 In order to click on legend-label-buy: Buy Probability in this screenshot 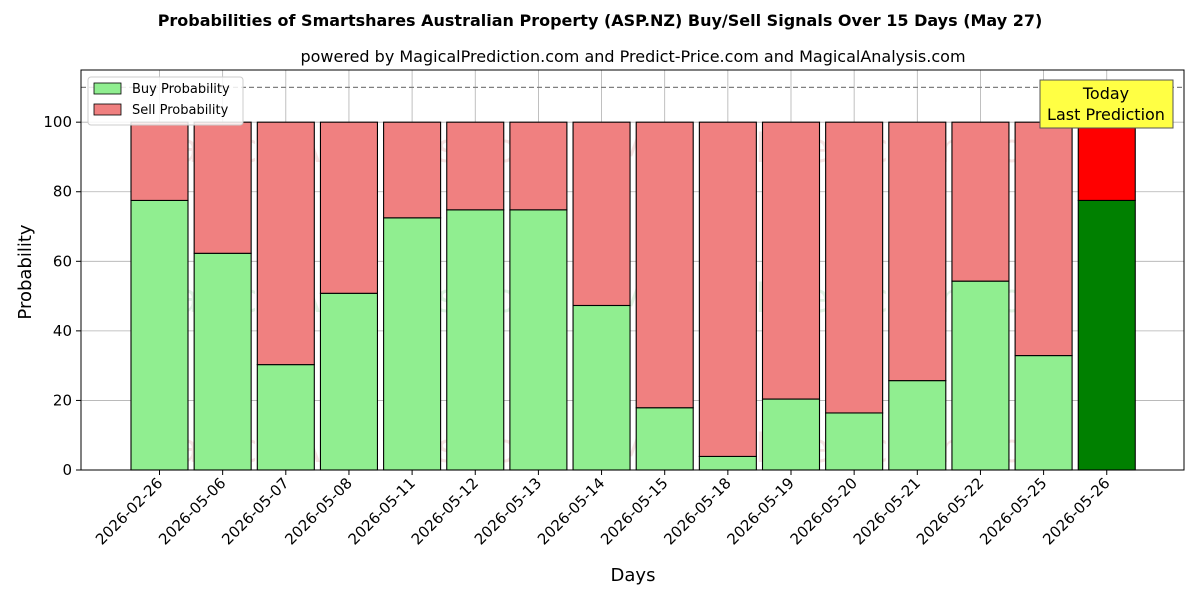, I will do `click(181, 89)`.